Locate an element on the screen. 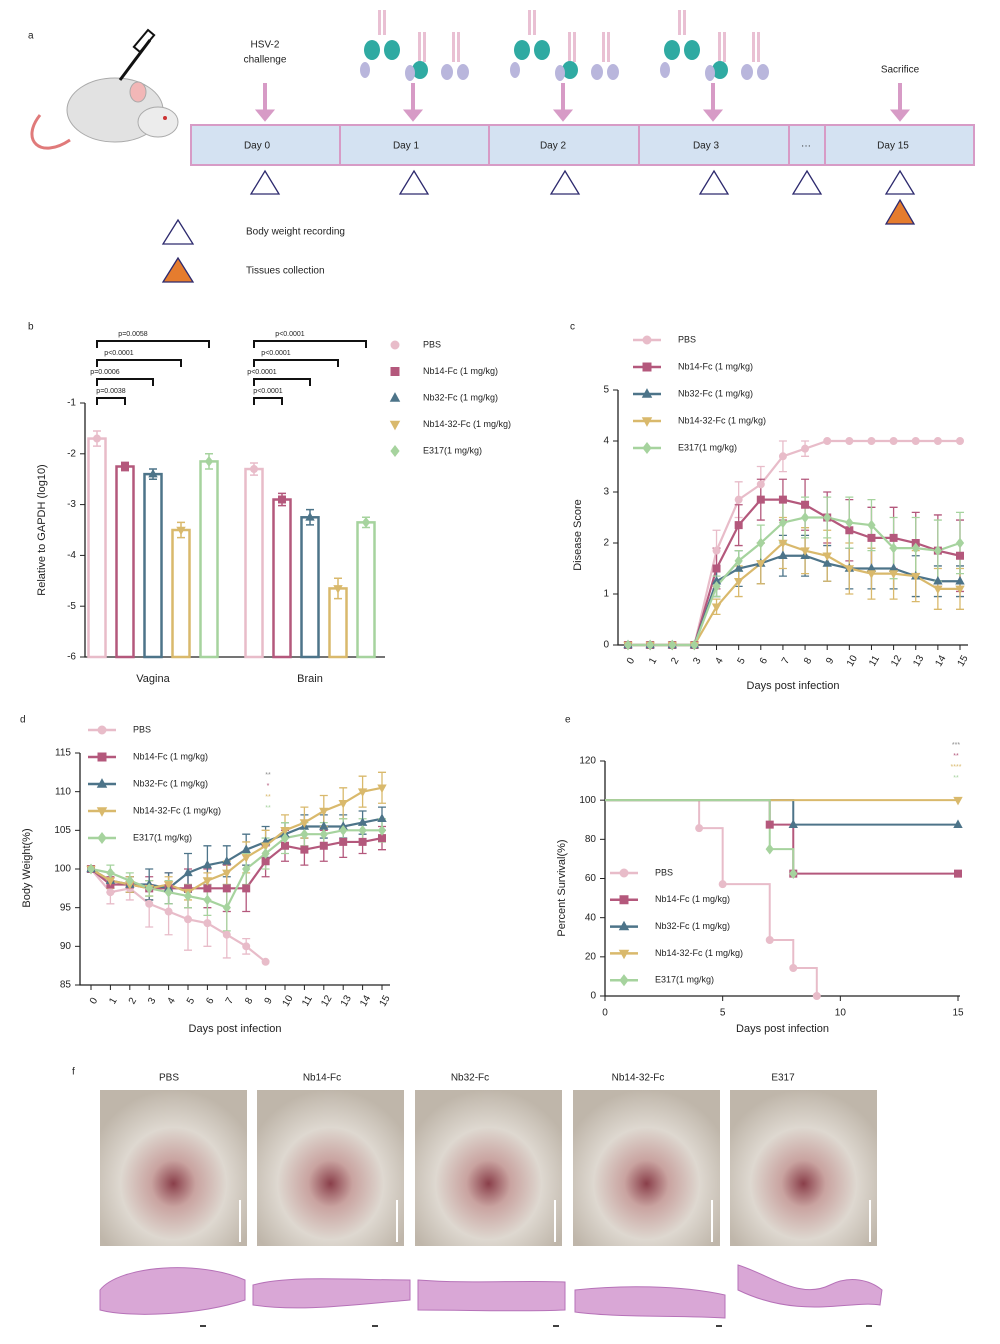 The image size is (1000, 1344). x-axis-label: Days post infection is located at coordinates (235, 1029).